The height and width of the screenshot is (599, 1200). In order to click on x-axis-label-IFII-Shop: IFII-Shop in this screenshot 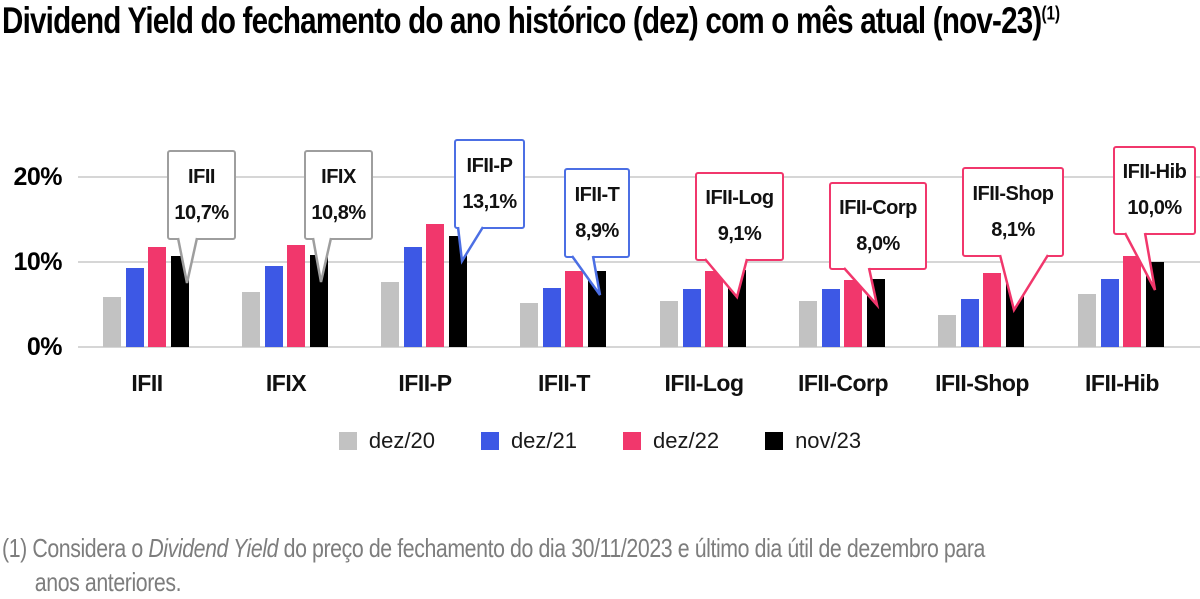, I will do `click(982, 383)`.